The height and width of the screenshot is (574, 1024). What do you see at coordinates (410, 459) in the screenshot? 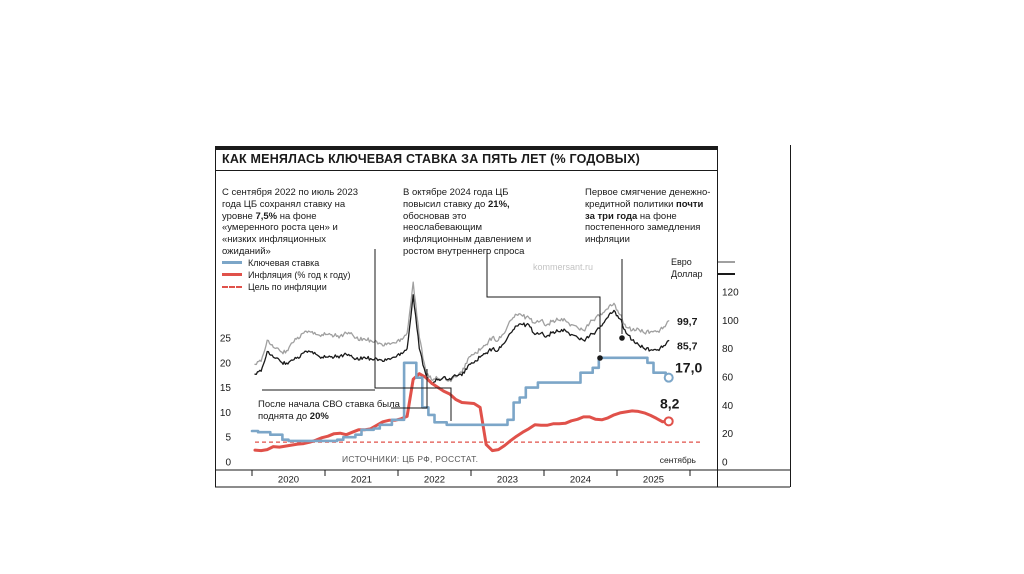
I see `sources-note: ИСТОЧНИКИ: ЦБ РФ, РОССТАТ.` at bounding box center [410, 459].